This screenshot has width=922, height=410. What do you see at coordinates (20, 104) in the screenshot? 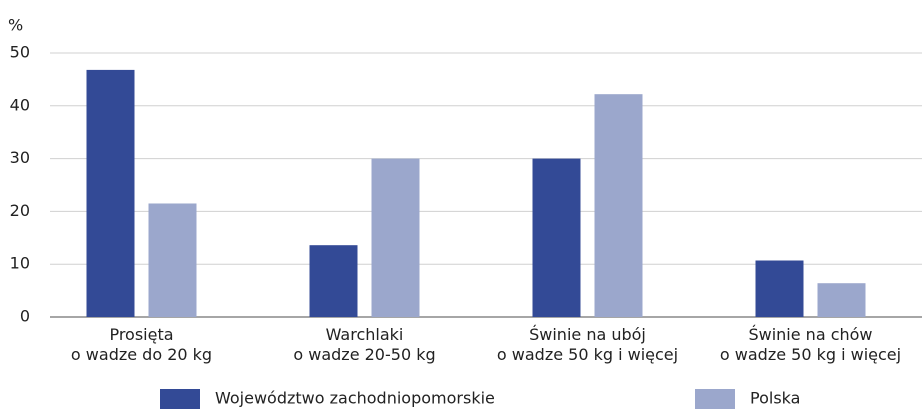
I see `y-tick-label: 40` at bounding box center [20, 104].